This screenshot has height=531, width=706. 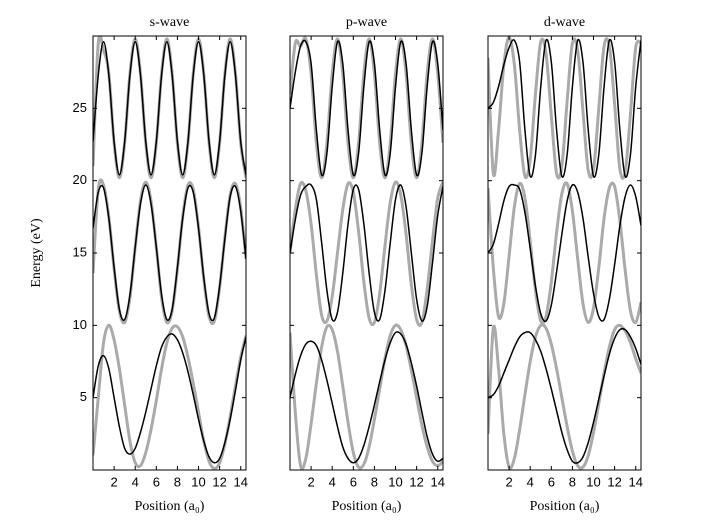 What do you see at coordinates (80, 251) in the screenshot?
I see `y-tick-label: 15` at bounding box center [80, 251].